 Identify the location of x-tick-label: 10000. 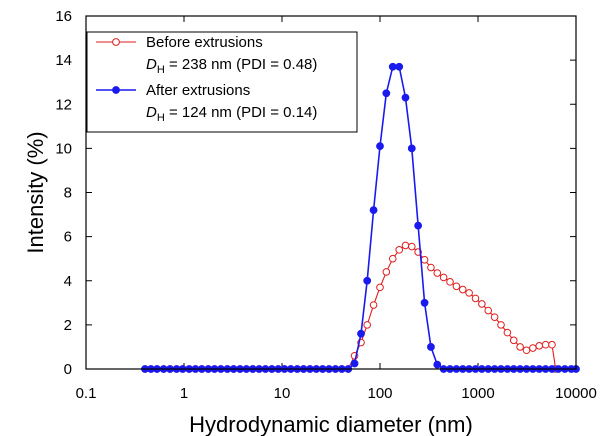
(576, 393).